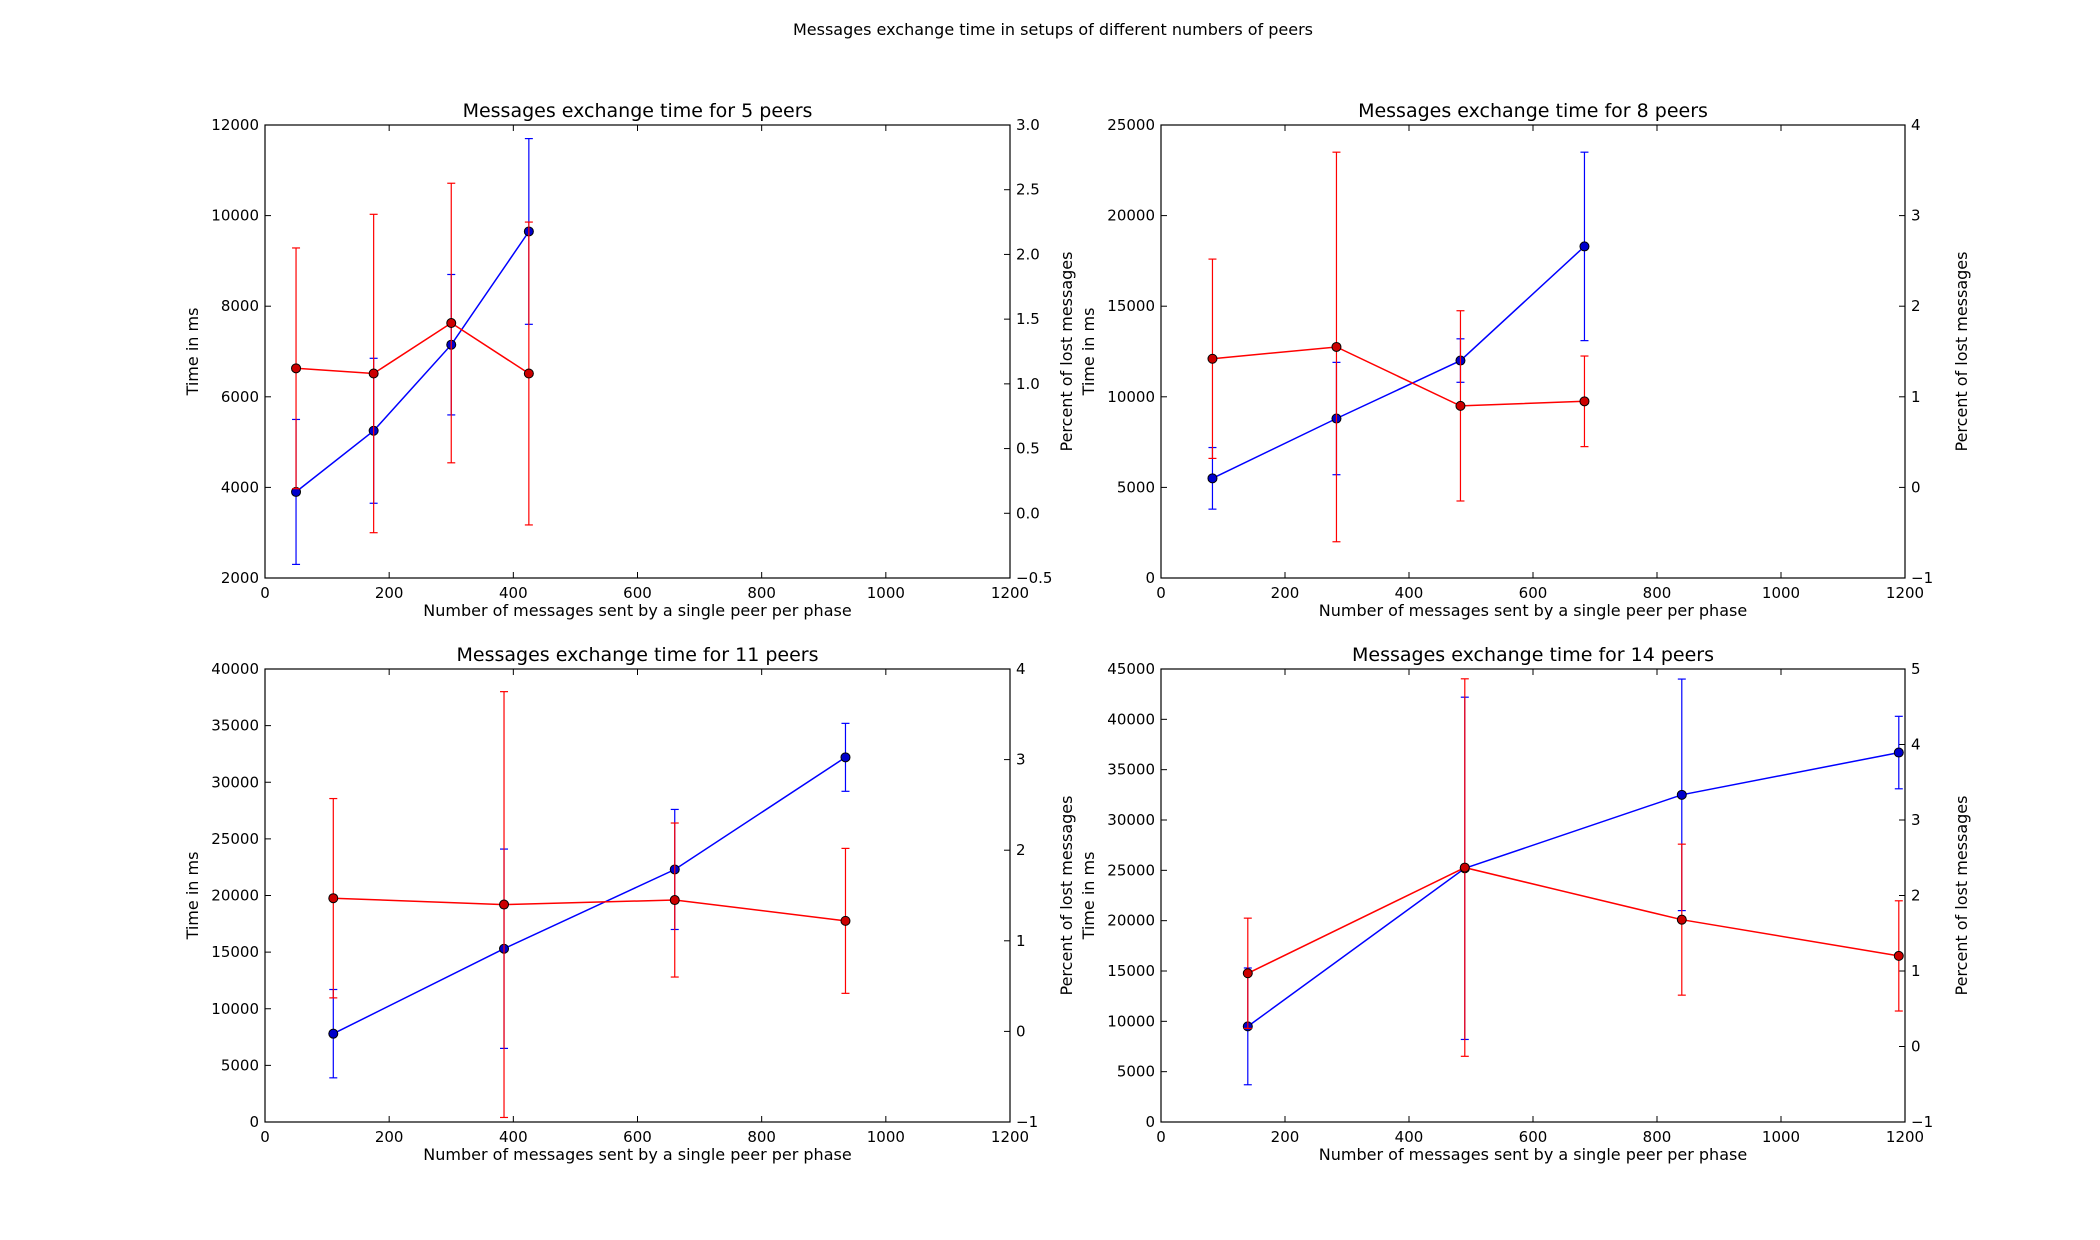 Image resolution: width=2100 pixels, height=1240 pixels. Describe the element at coordinates (1150, 1122) in the screenshot. I see `y-tick-label: 0` at that location.